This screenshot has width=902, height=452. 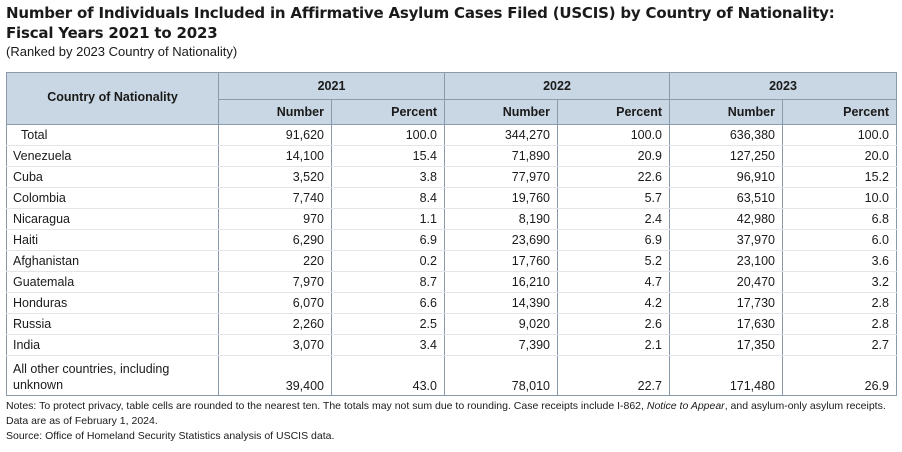 What do you see at coordinates (613, 177) in the screenshot?
I see `percent-2022-cell: 22.6` at bounding box center [613, 177].